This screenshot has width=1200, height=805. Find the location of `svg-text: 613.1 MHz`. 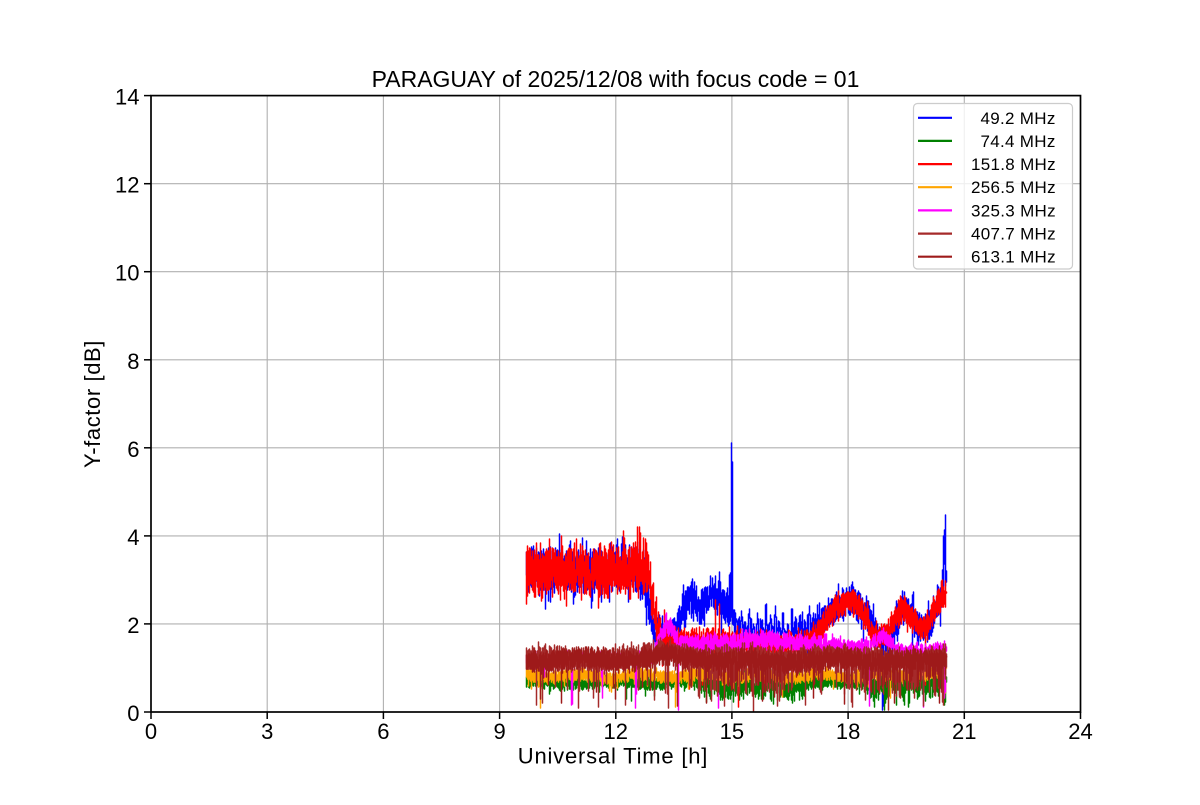

svg-text: 613.1 MHz is located at coordinates (1013, 257).